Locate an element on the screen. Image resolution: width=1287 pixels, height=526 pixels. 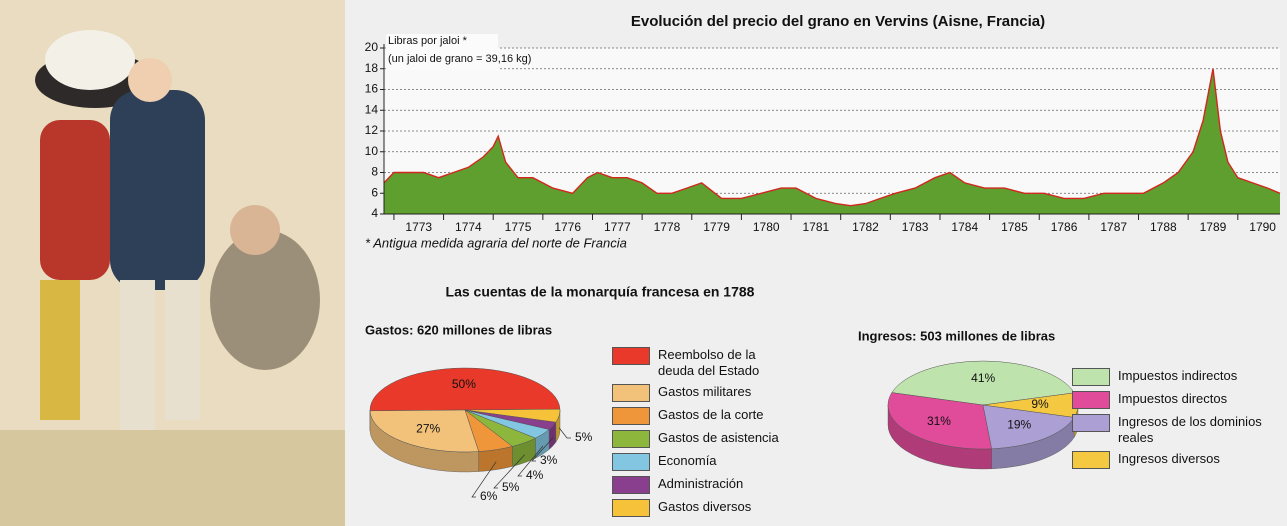
value-label: 4% is located at coordinates (535, 475).